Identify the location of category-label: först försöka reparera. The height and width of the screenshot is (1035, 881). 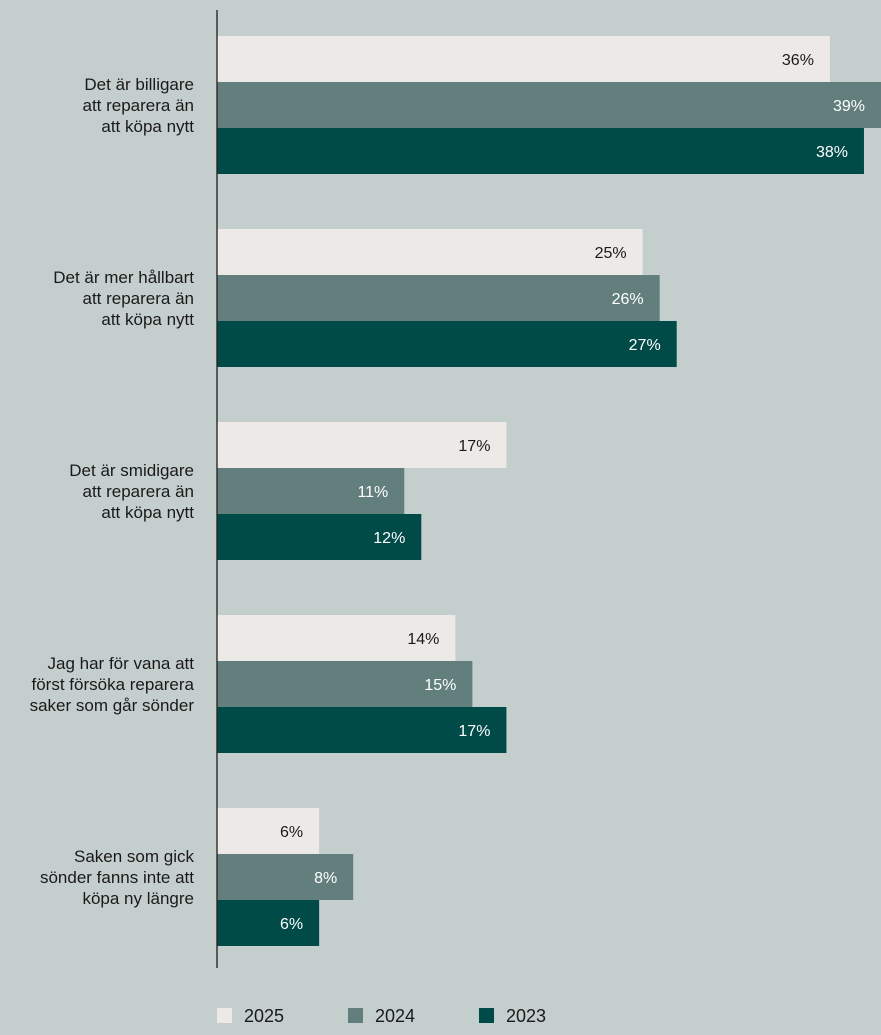
(112, 684).